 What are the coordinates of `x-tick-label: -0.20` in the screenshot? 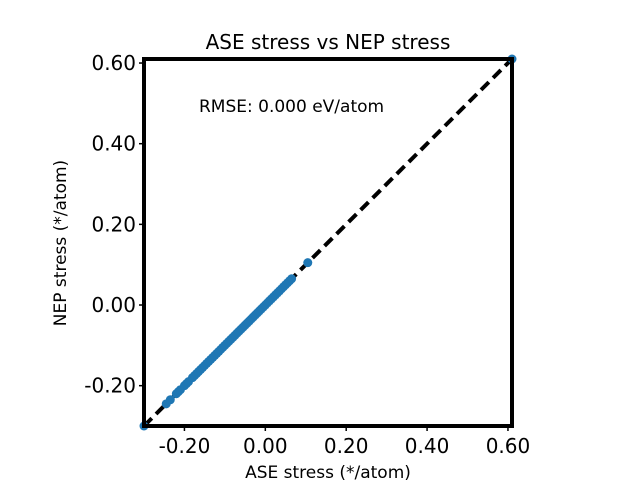 It's located at (185, 446).